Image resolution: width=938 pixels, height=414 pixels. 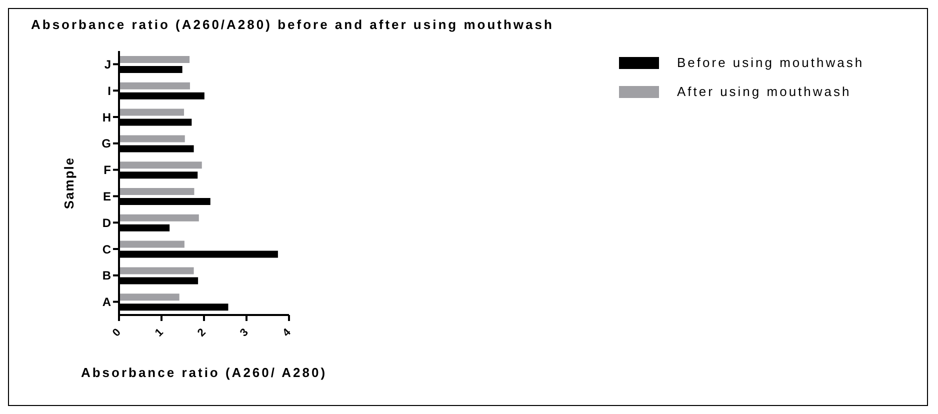 I want to click on legend-label: Before using mouthwash, so click(x=770, y=62).